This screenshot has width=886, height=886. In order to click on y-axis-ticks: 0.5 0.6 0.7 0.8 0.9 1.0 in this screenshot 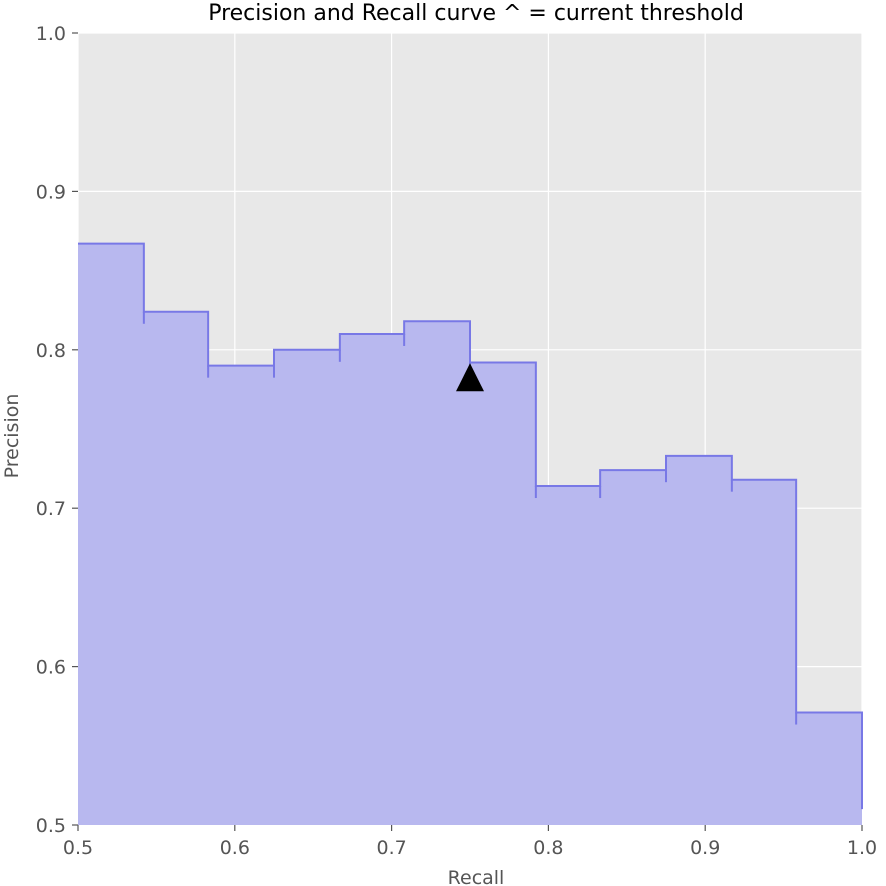, I will do `click(57, 430)`.